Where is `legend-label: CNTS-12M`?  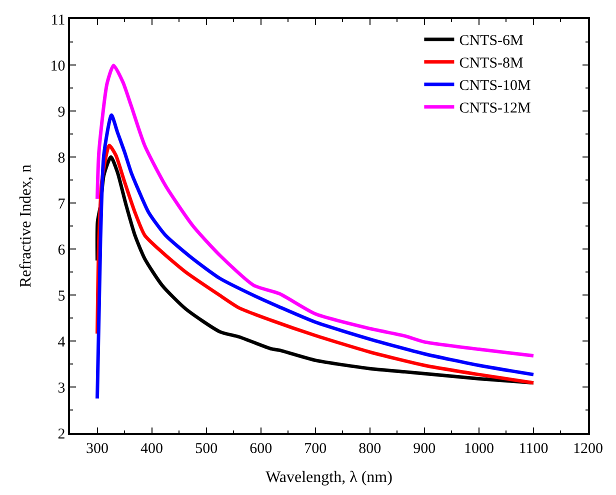 legend-label: CNTS-12M is located at coordinates (495, 108).